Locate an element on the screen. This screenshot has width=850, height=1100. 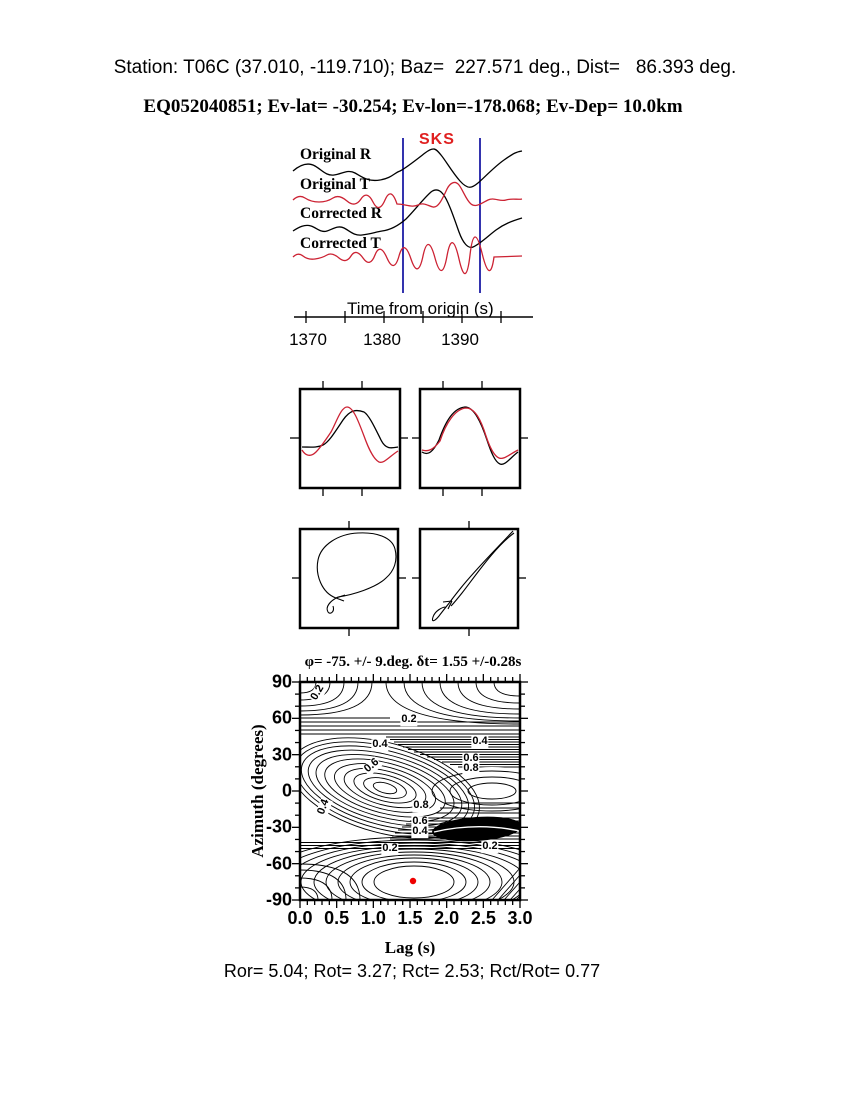
azimuth-tick-label: 90 is located at coordinates (281, 681).